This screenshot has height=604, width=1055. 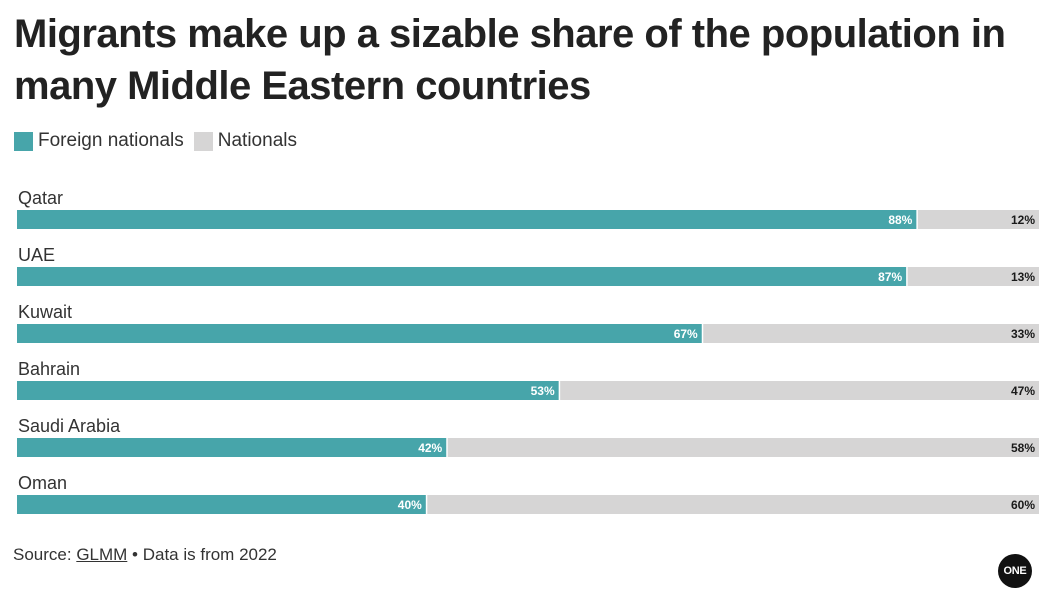 What do you see at coordinates (203, 141) in the screenshot?
I see `legend-swatch-nationals` at bounding box center [203, 141].